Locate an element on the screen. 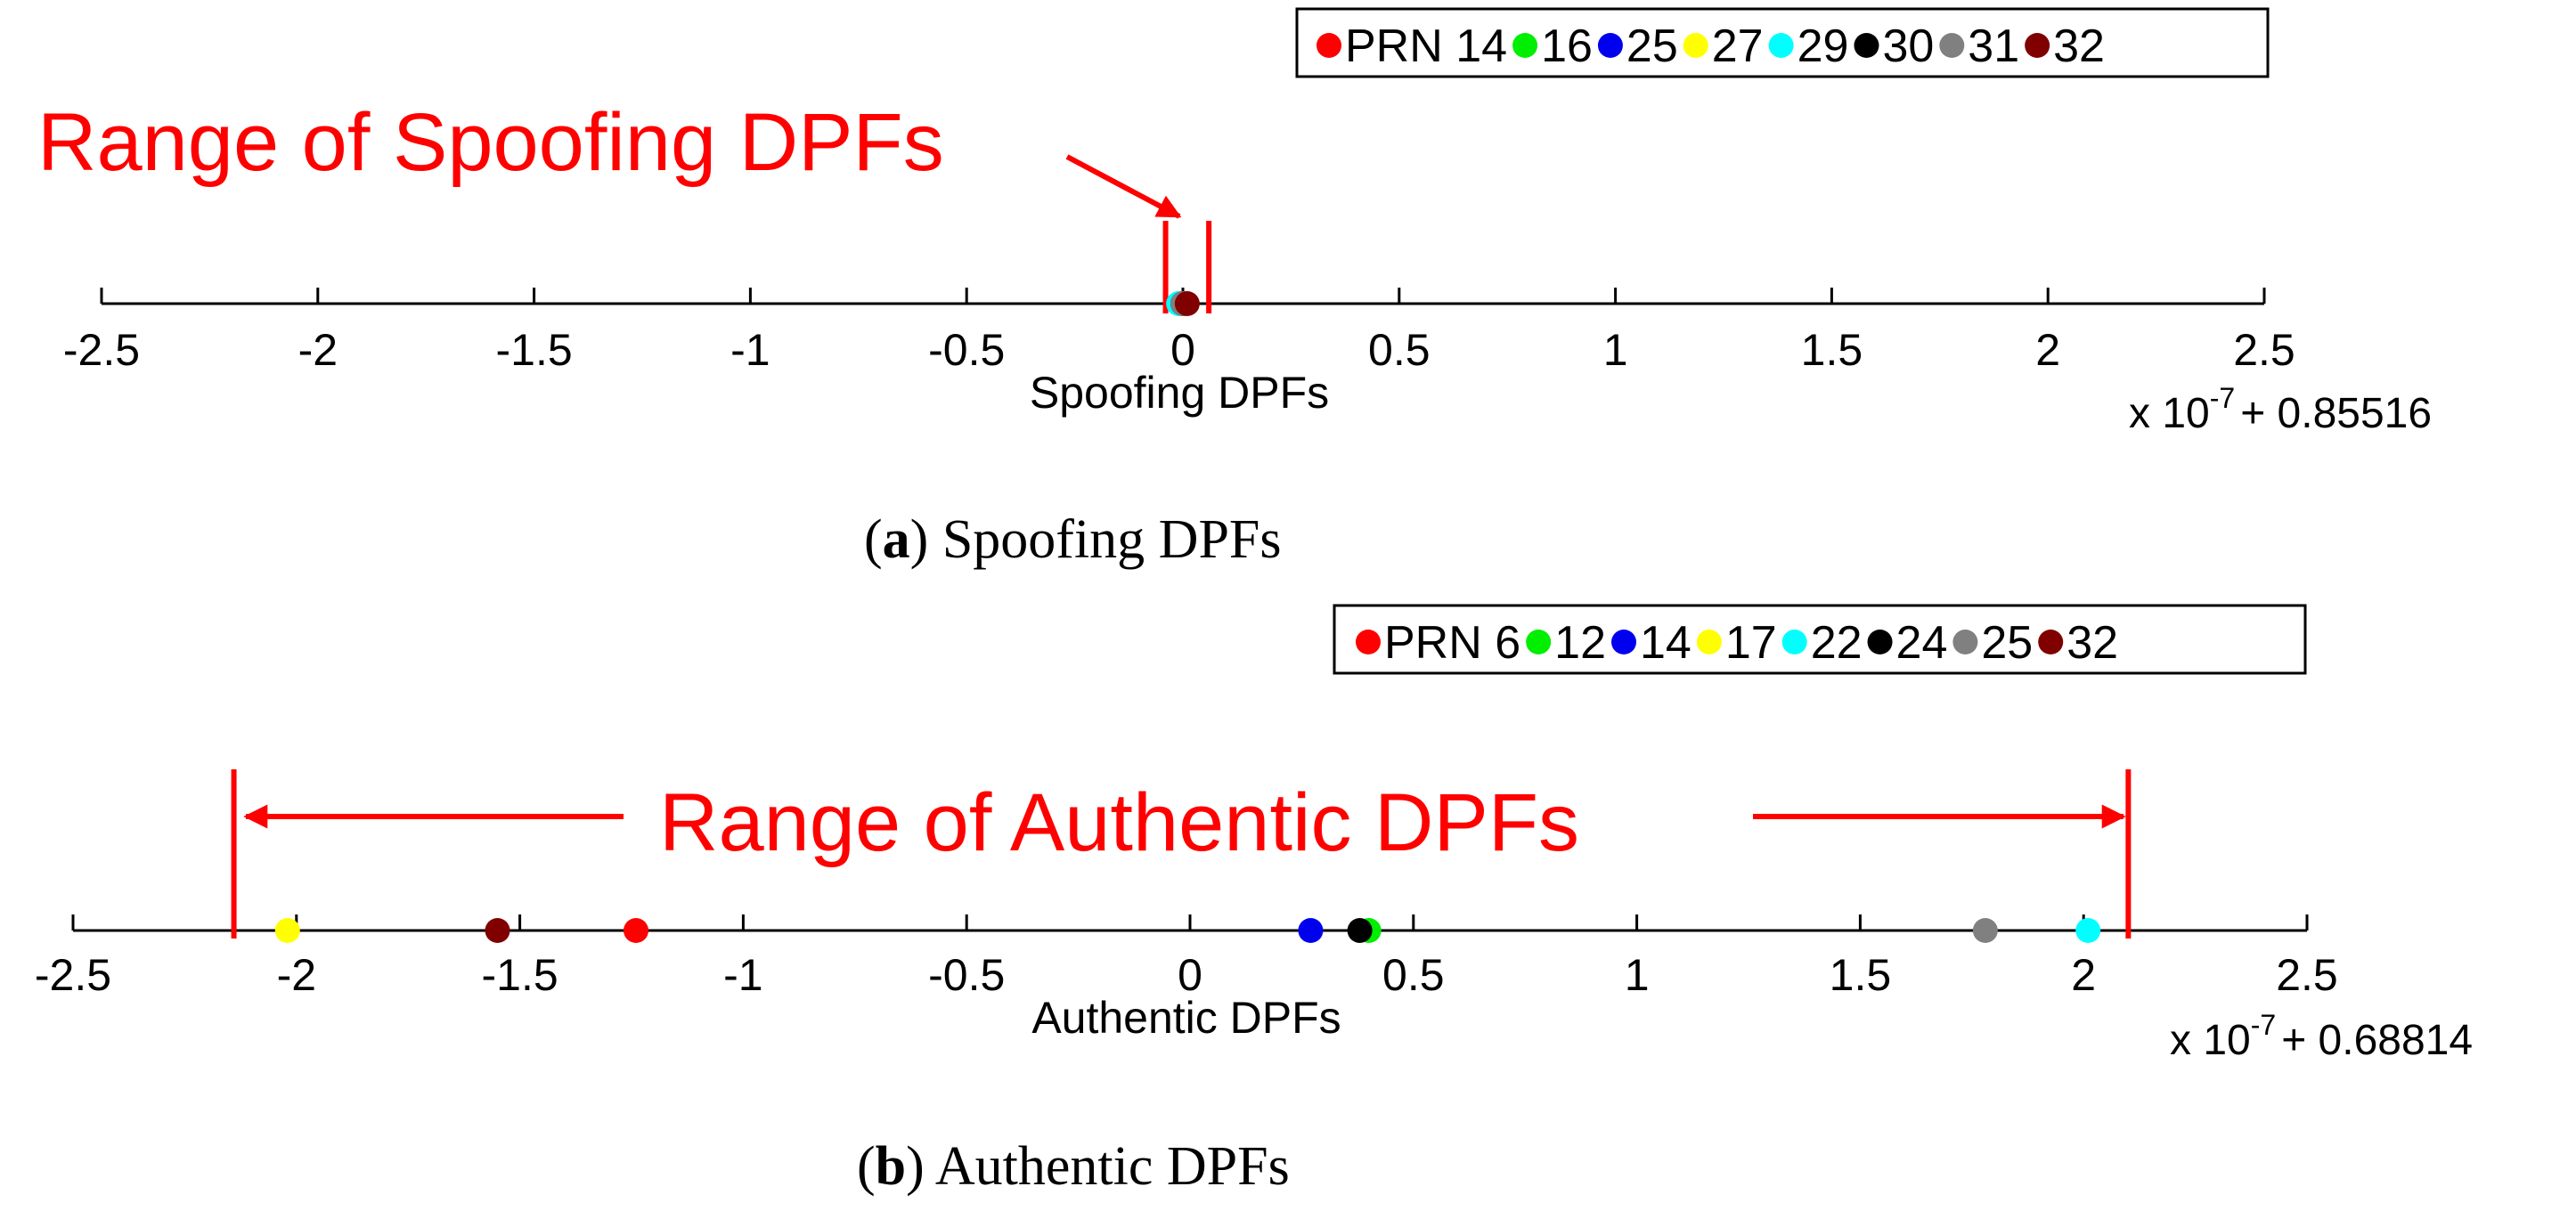 This screenshot has height=1219, width=2576. legend-label-31: 31 is located at coordinates (1993, 46).